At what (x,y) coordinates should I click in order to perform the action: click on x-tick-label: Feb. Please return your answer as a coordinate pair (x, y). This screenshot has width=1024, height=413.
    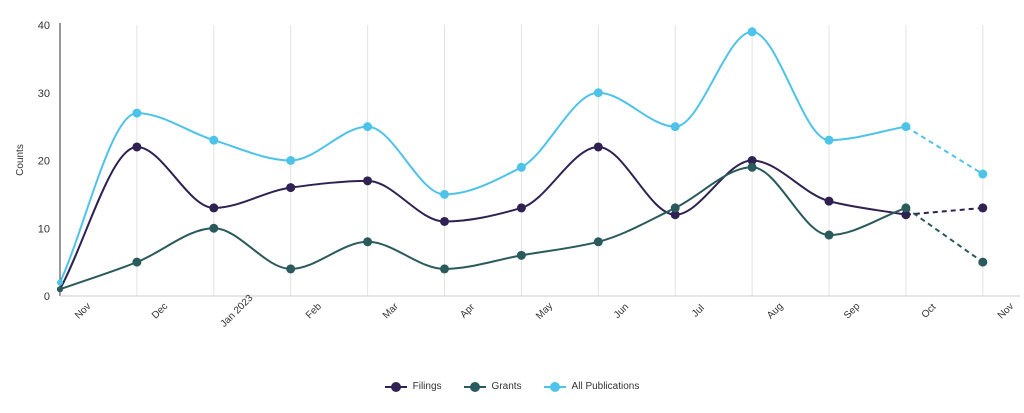
    Looking at the image, I should click on (314, 311).